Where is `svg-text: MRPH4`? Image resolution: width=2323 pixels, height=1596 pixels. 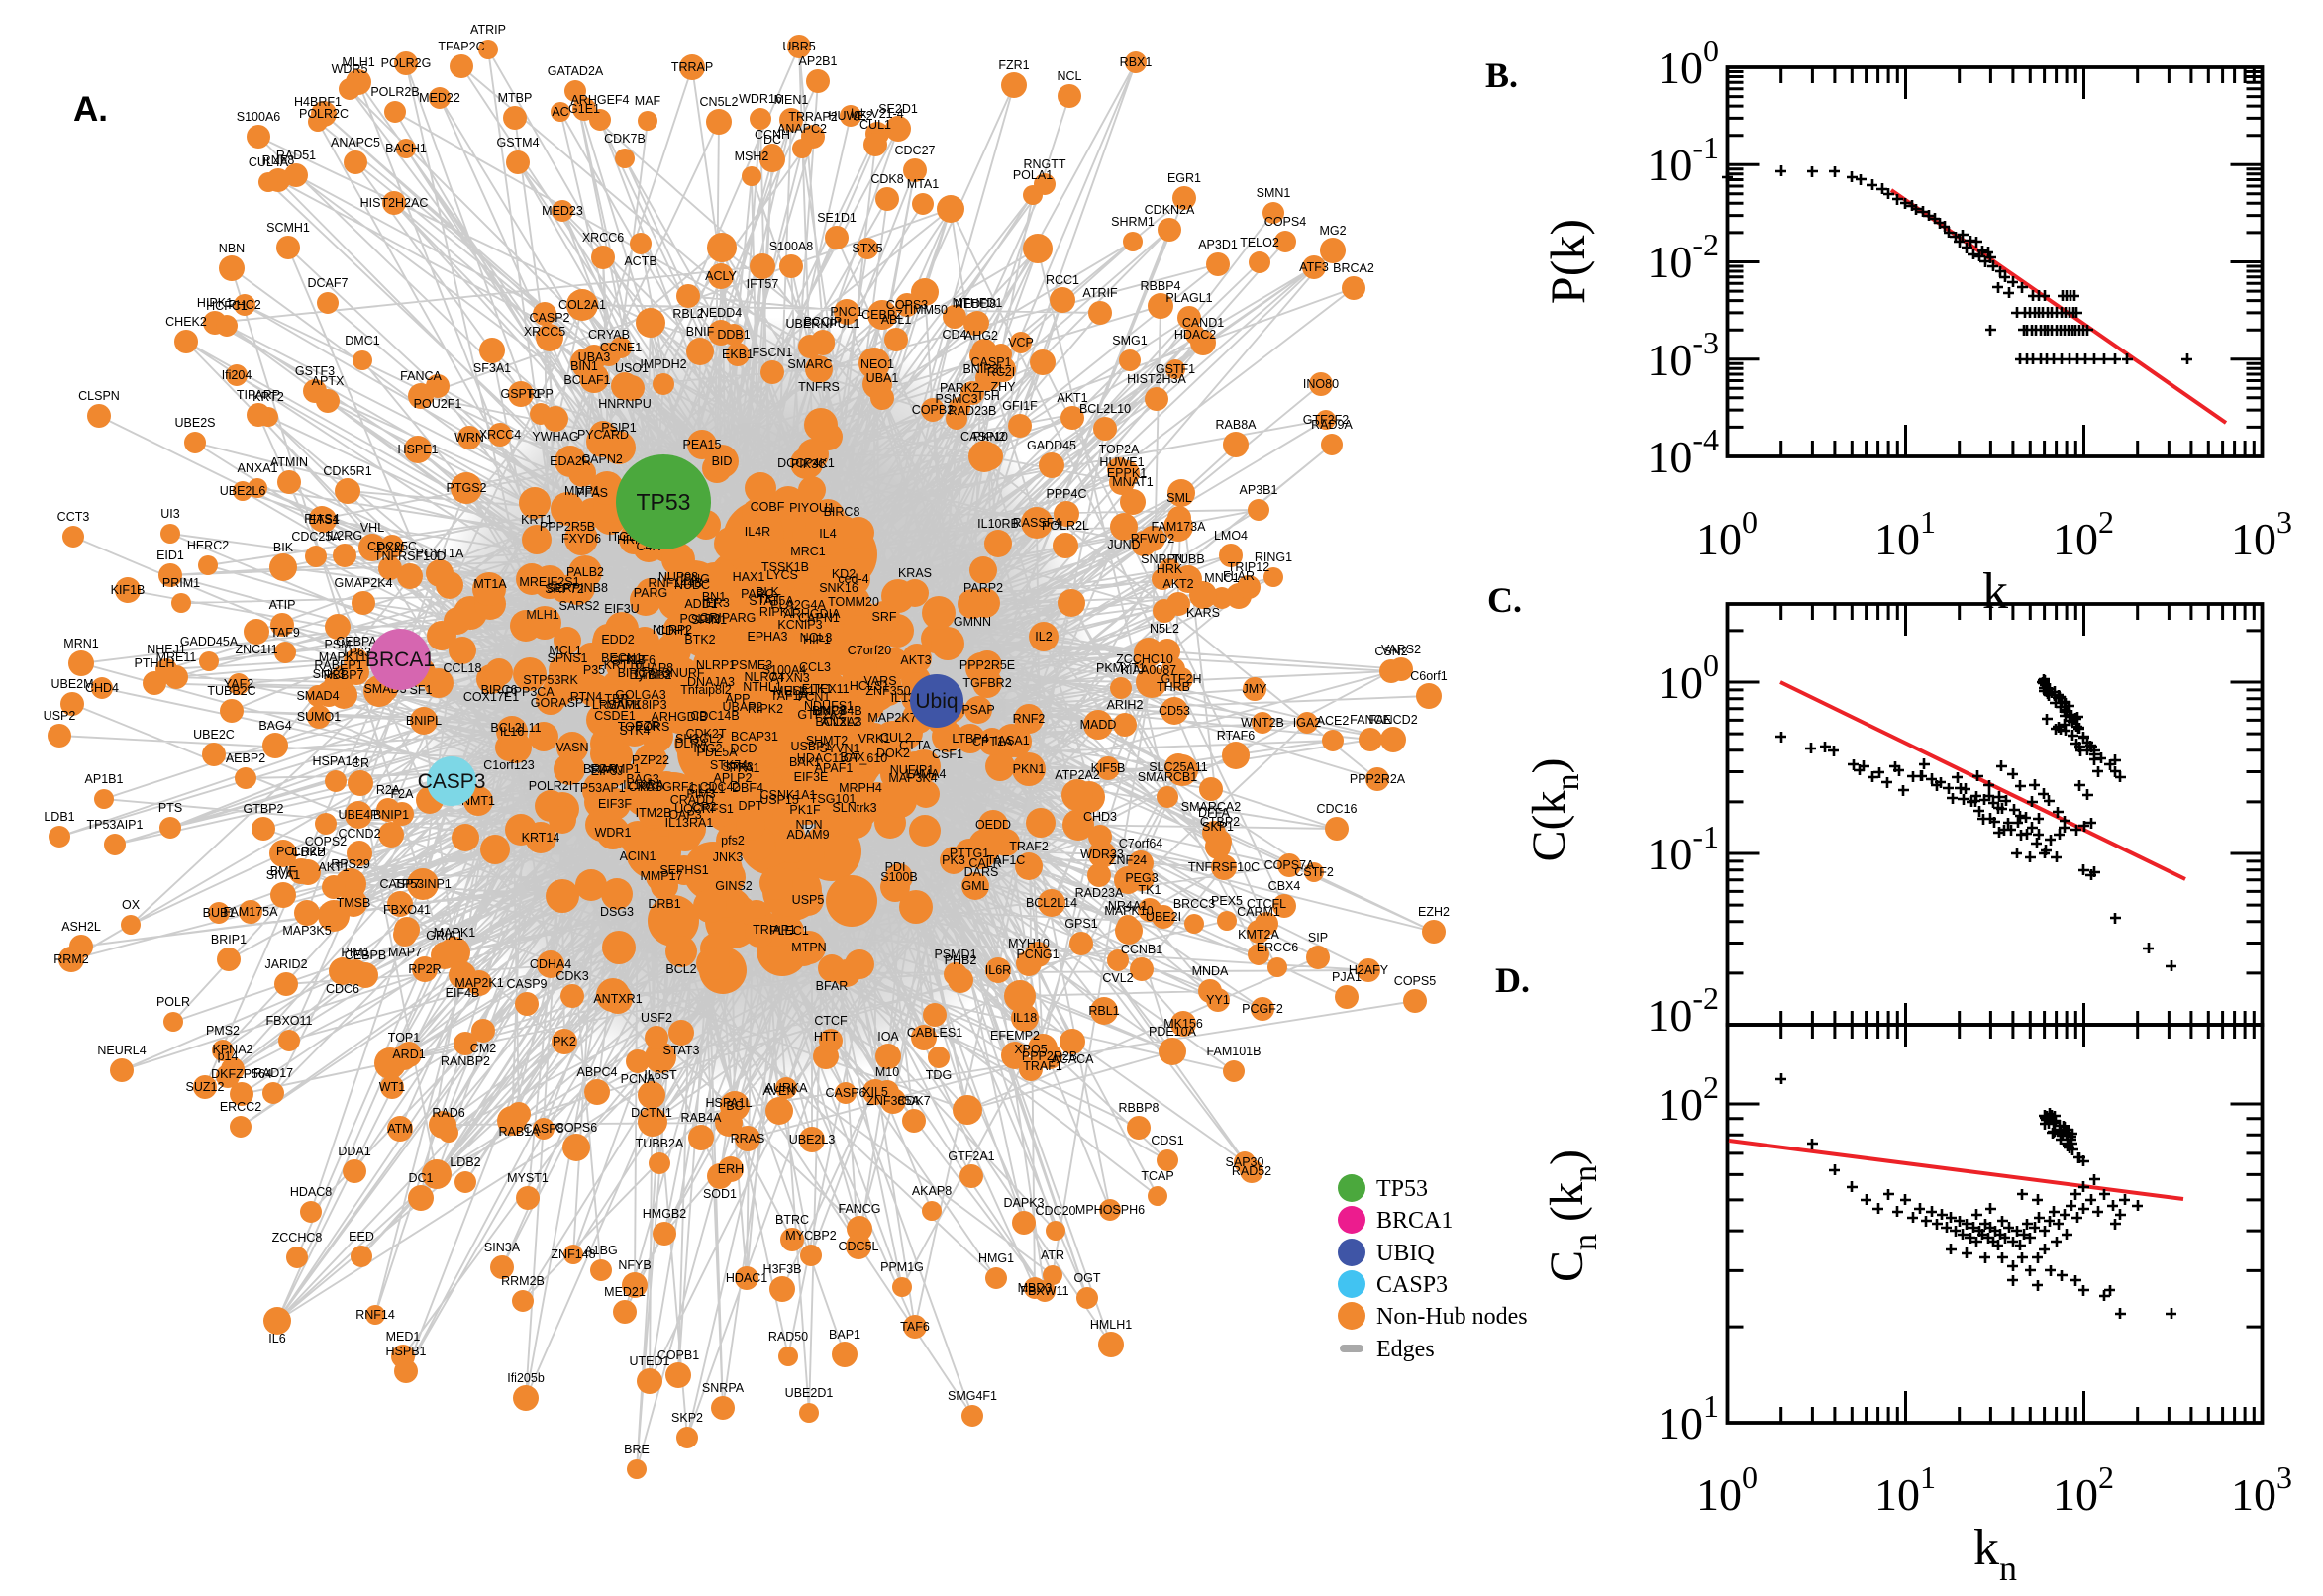
svg-text: MRPH4 is located at coordinates (861, 788).